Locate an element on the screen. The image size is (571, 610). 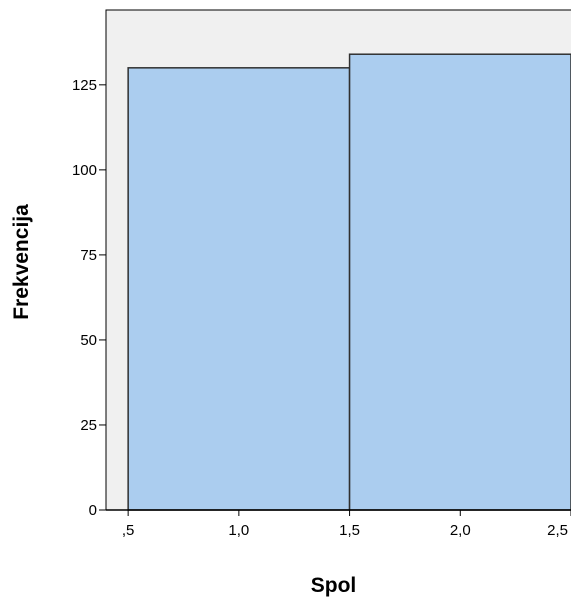
y-tick-label: 0 is located at coordinates (93, 510).